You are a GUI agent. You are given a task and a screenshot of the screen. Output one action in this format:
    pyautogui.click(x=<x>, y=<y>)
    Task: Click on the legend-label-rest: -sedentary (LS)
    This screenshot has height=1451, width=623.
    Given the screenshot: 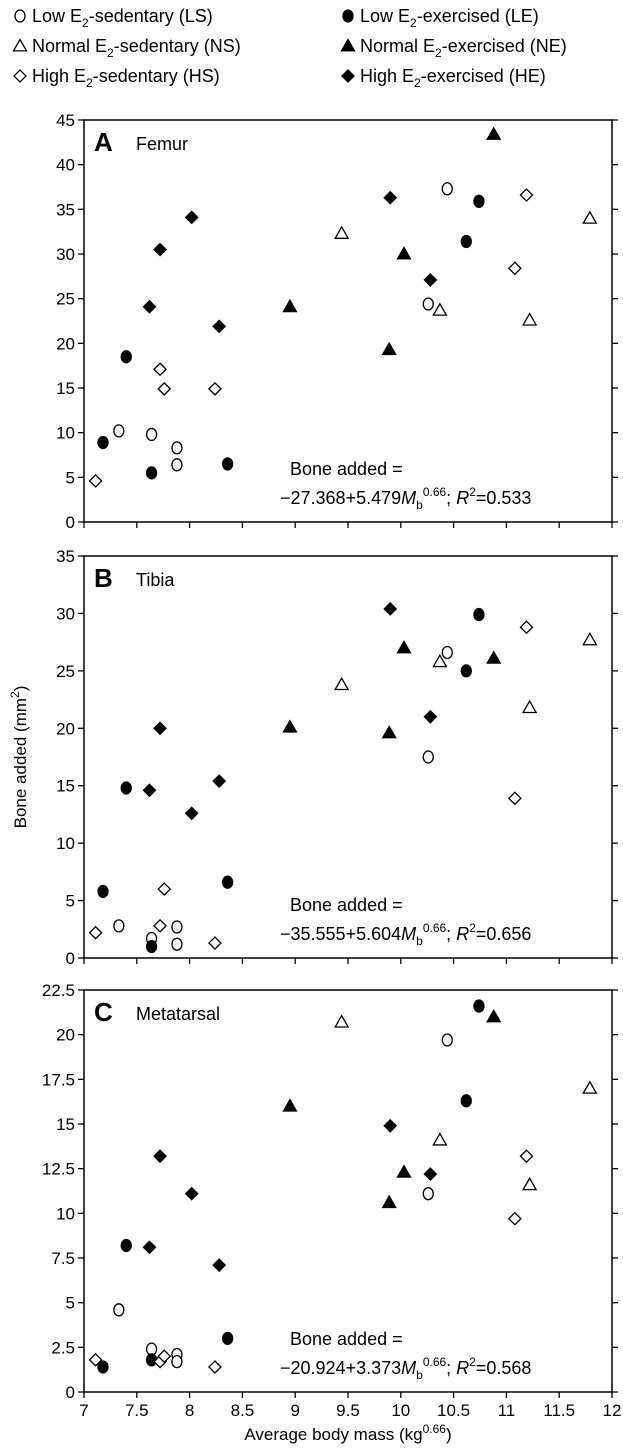 What is the action you would take?
    pyautogui.click(x=151, y=16)
    